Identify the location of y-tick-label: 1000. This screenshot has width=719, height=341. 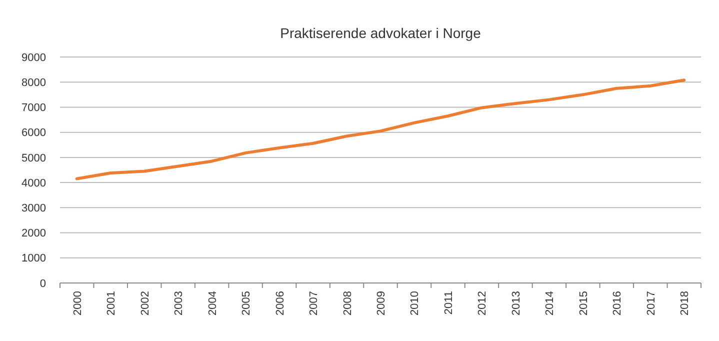
(34, 258).